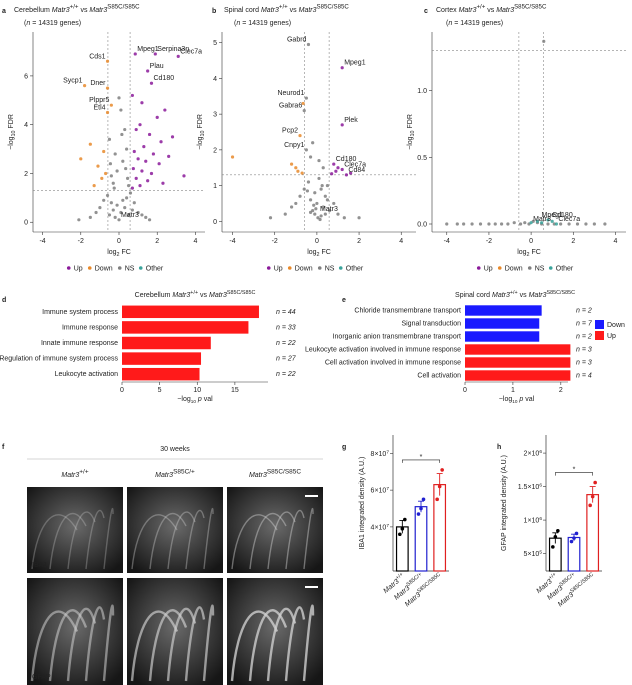 The width and height of the screenshot is (632, 685). What do you see at coordinates (148, 49) in the screenshot?
I see `gene-label: Mpeg1` at bounding box center [148, 49].